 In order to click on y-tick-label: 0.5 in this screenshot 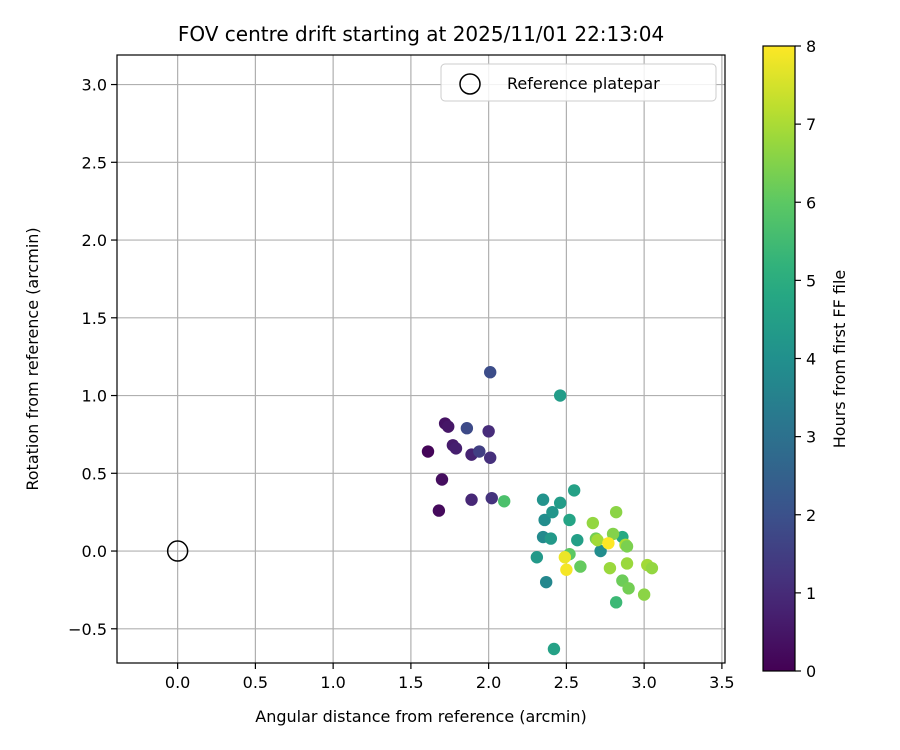, I will do `click(94, 473)`.